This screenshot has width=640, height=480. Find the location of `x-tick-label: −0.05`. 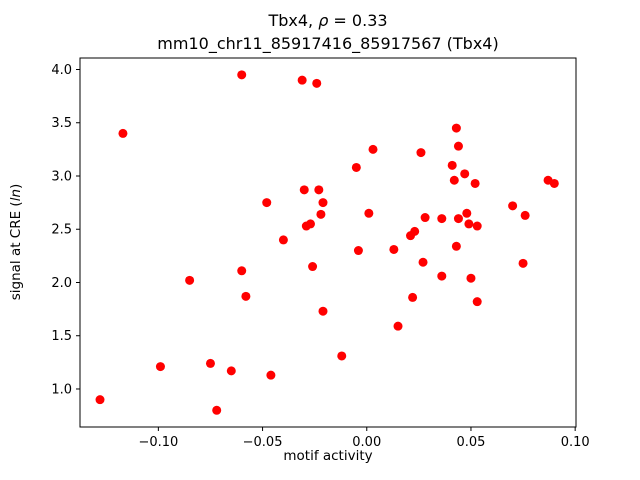

x-tick-label: −0.05 is located at coordinates (263, 442).